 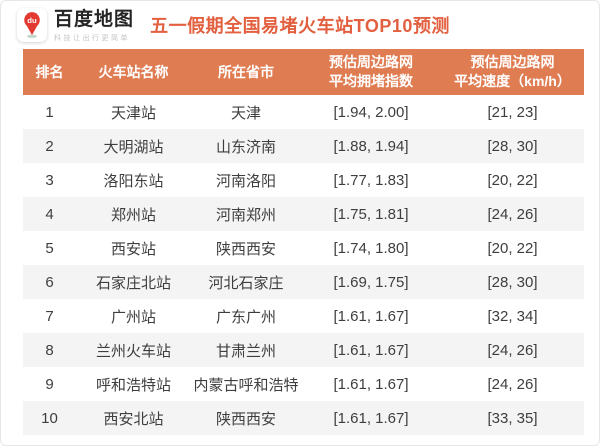 I want to click on table-cell: [1.75, 1.81], so click(x=371, y=214).